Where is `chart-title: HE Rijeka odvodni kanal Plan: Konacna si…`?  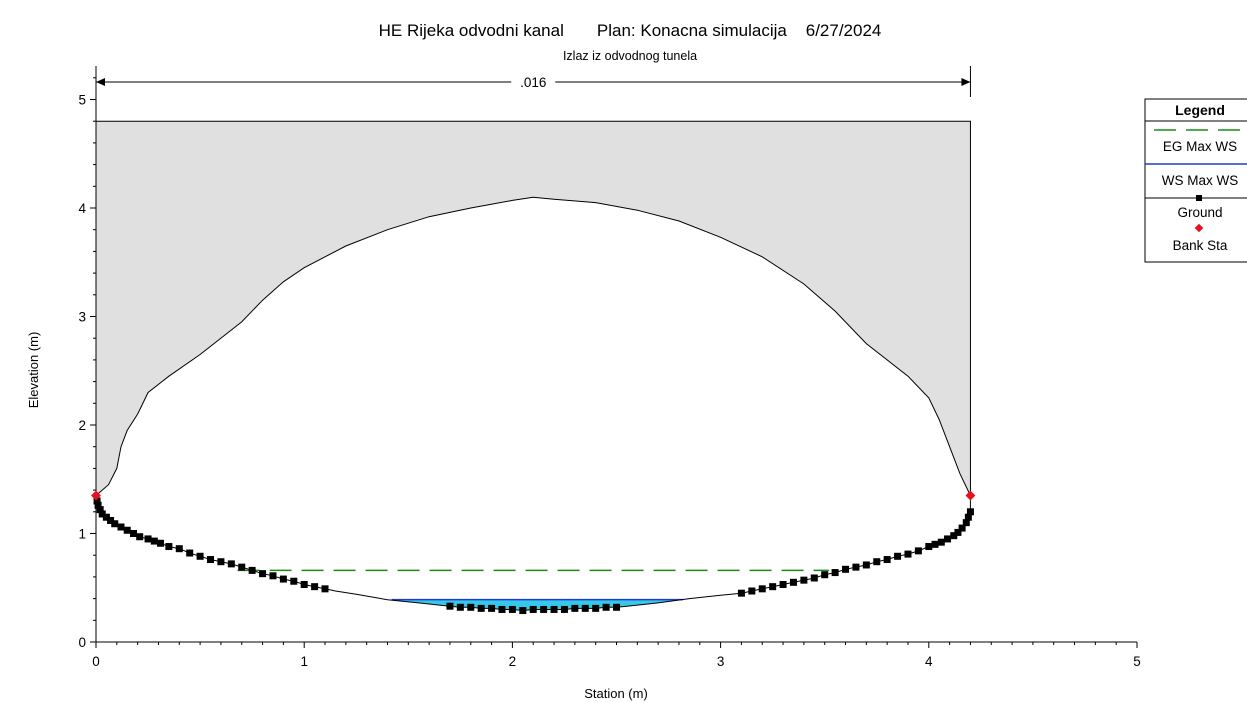 chart-title: HE Rijeka odvodni kanal Plan: Konacna si… is located at coordinates (630, 30).